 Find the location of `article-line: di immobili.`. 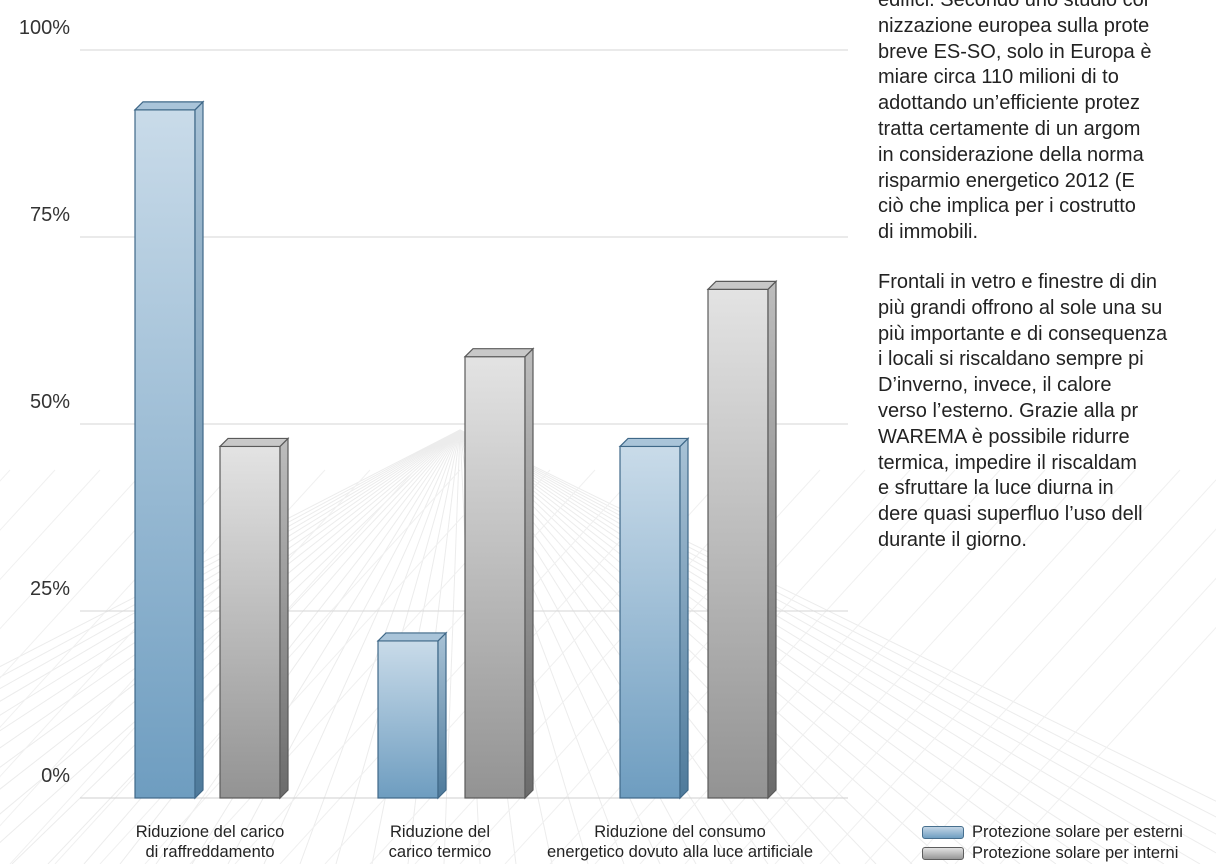

article-line: di immobili. is located at coordinates (928, 232).